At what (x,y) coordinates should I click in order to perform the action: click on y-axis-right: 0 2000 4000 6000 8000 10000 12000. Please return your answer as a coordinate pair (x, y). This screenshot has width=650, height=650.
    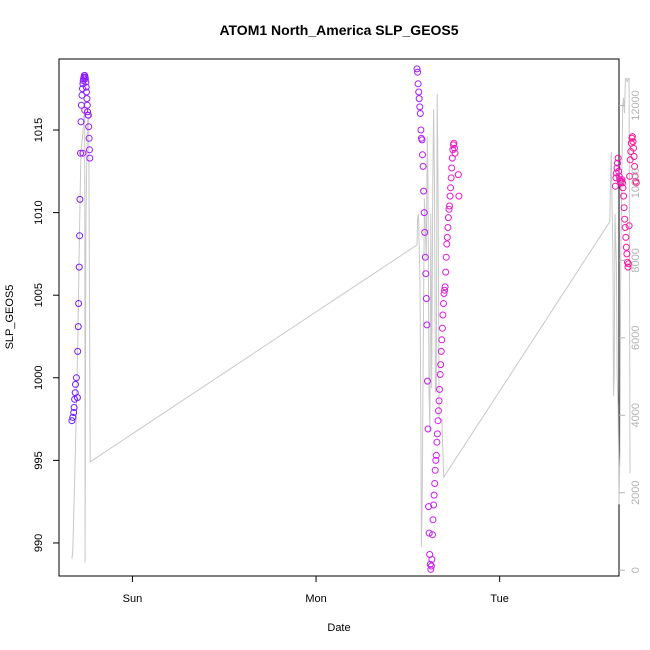
    Looking at the image, I should click on (630, 331).